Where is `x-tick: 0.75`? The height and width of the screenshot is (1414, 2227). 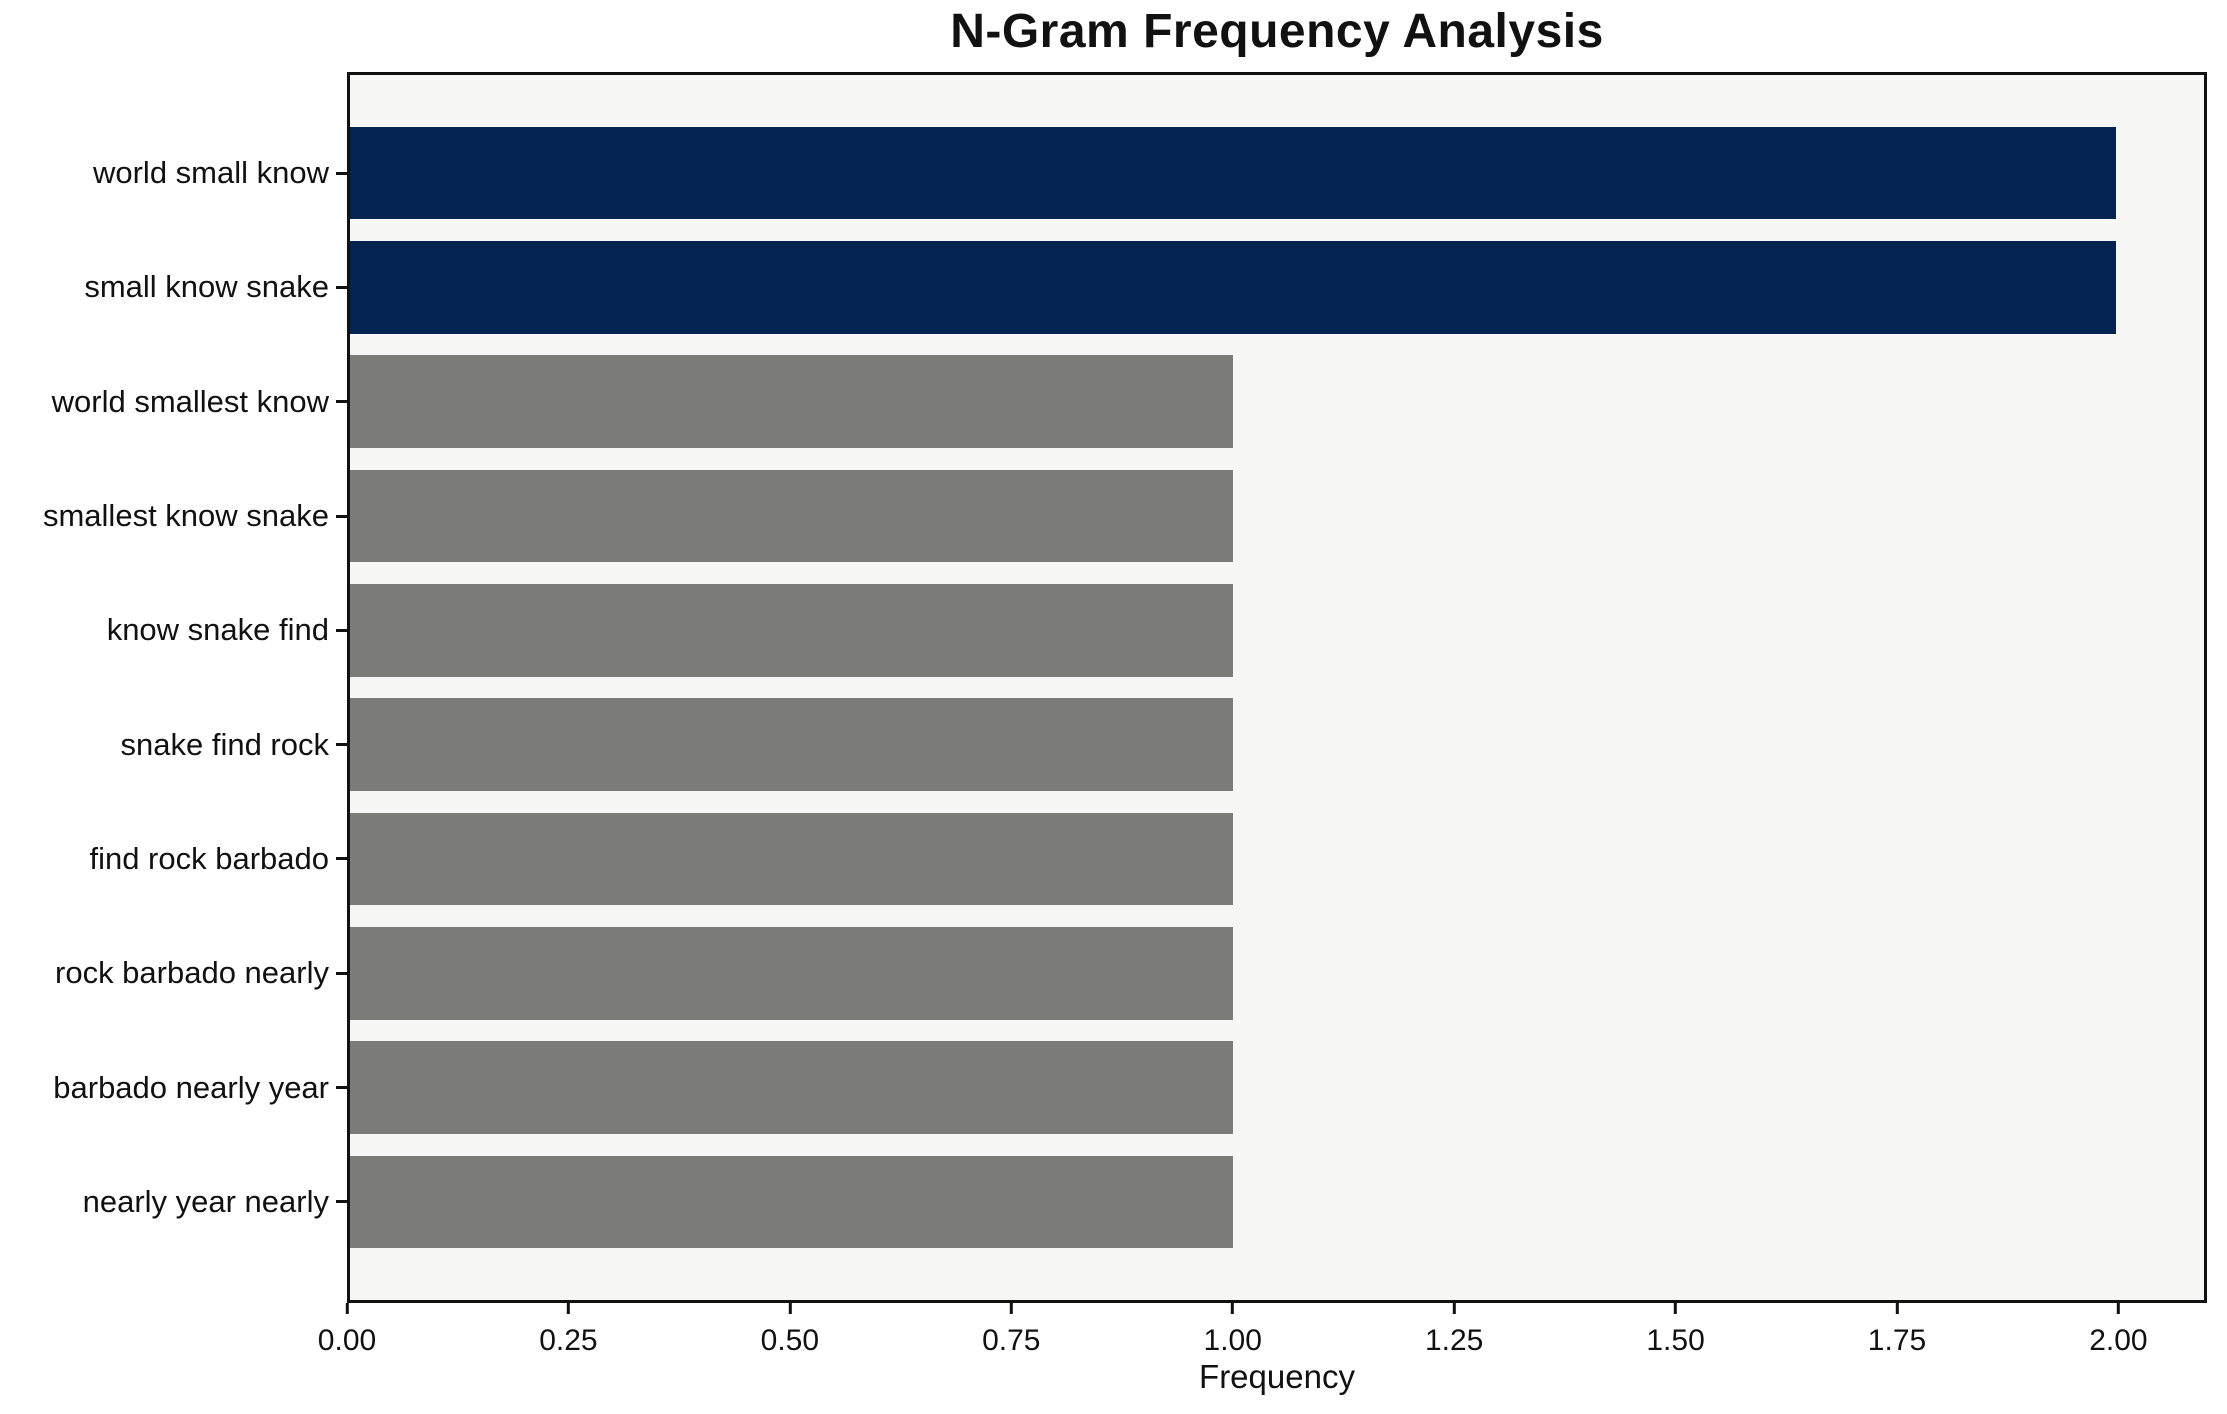
x-tick: 0.75 is located at coordinates (1011, 1330).